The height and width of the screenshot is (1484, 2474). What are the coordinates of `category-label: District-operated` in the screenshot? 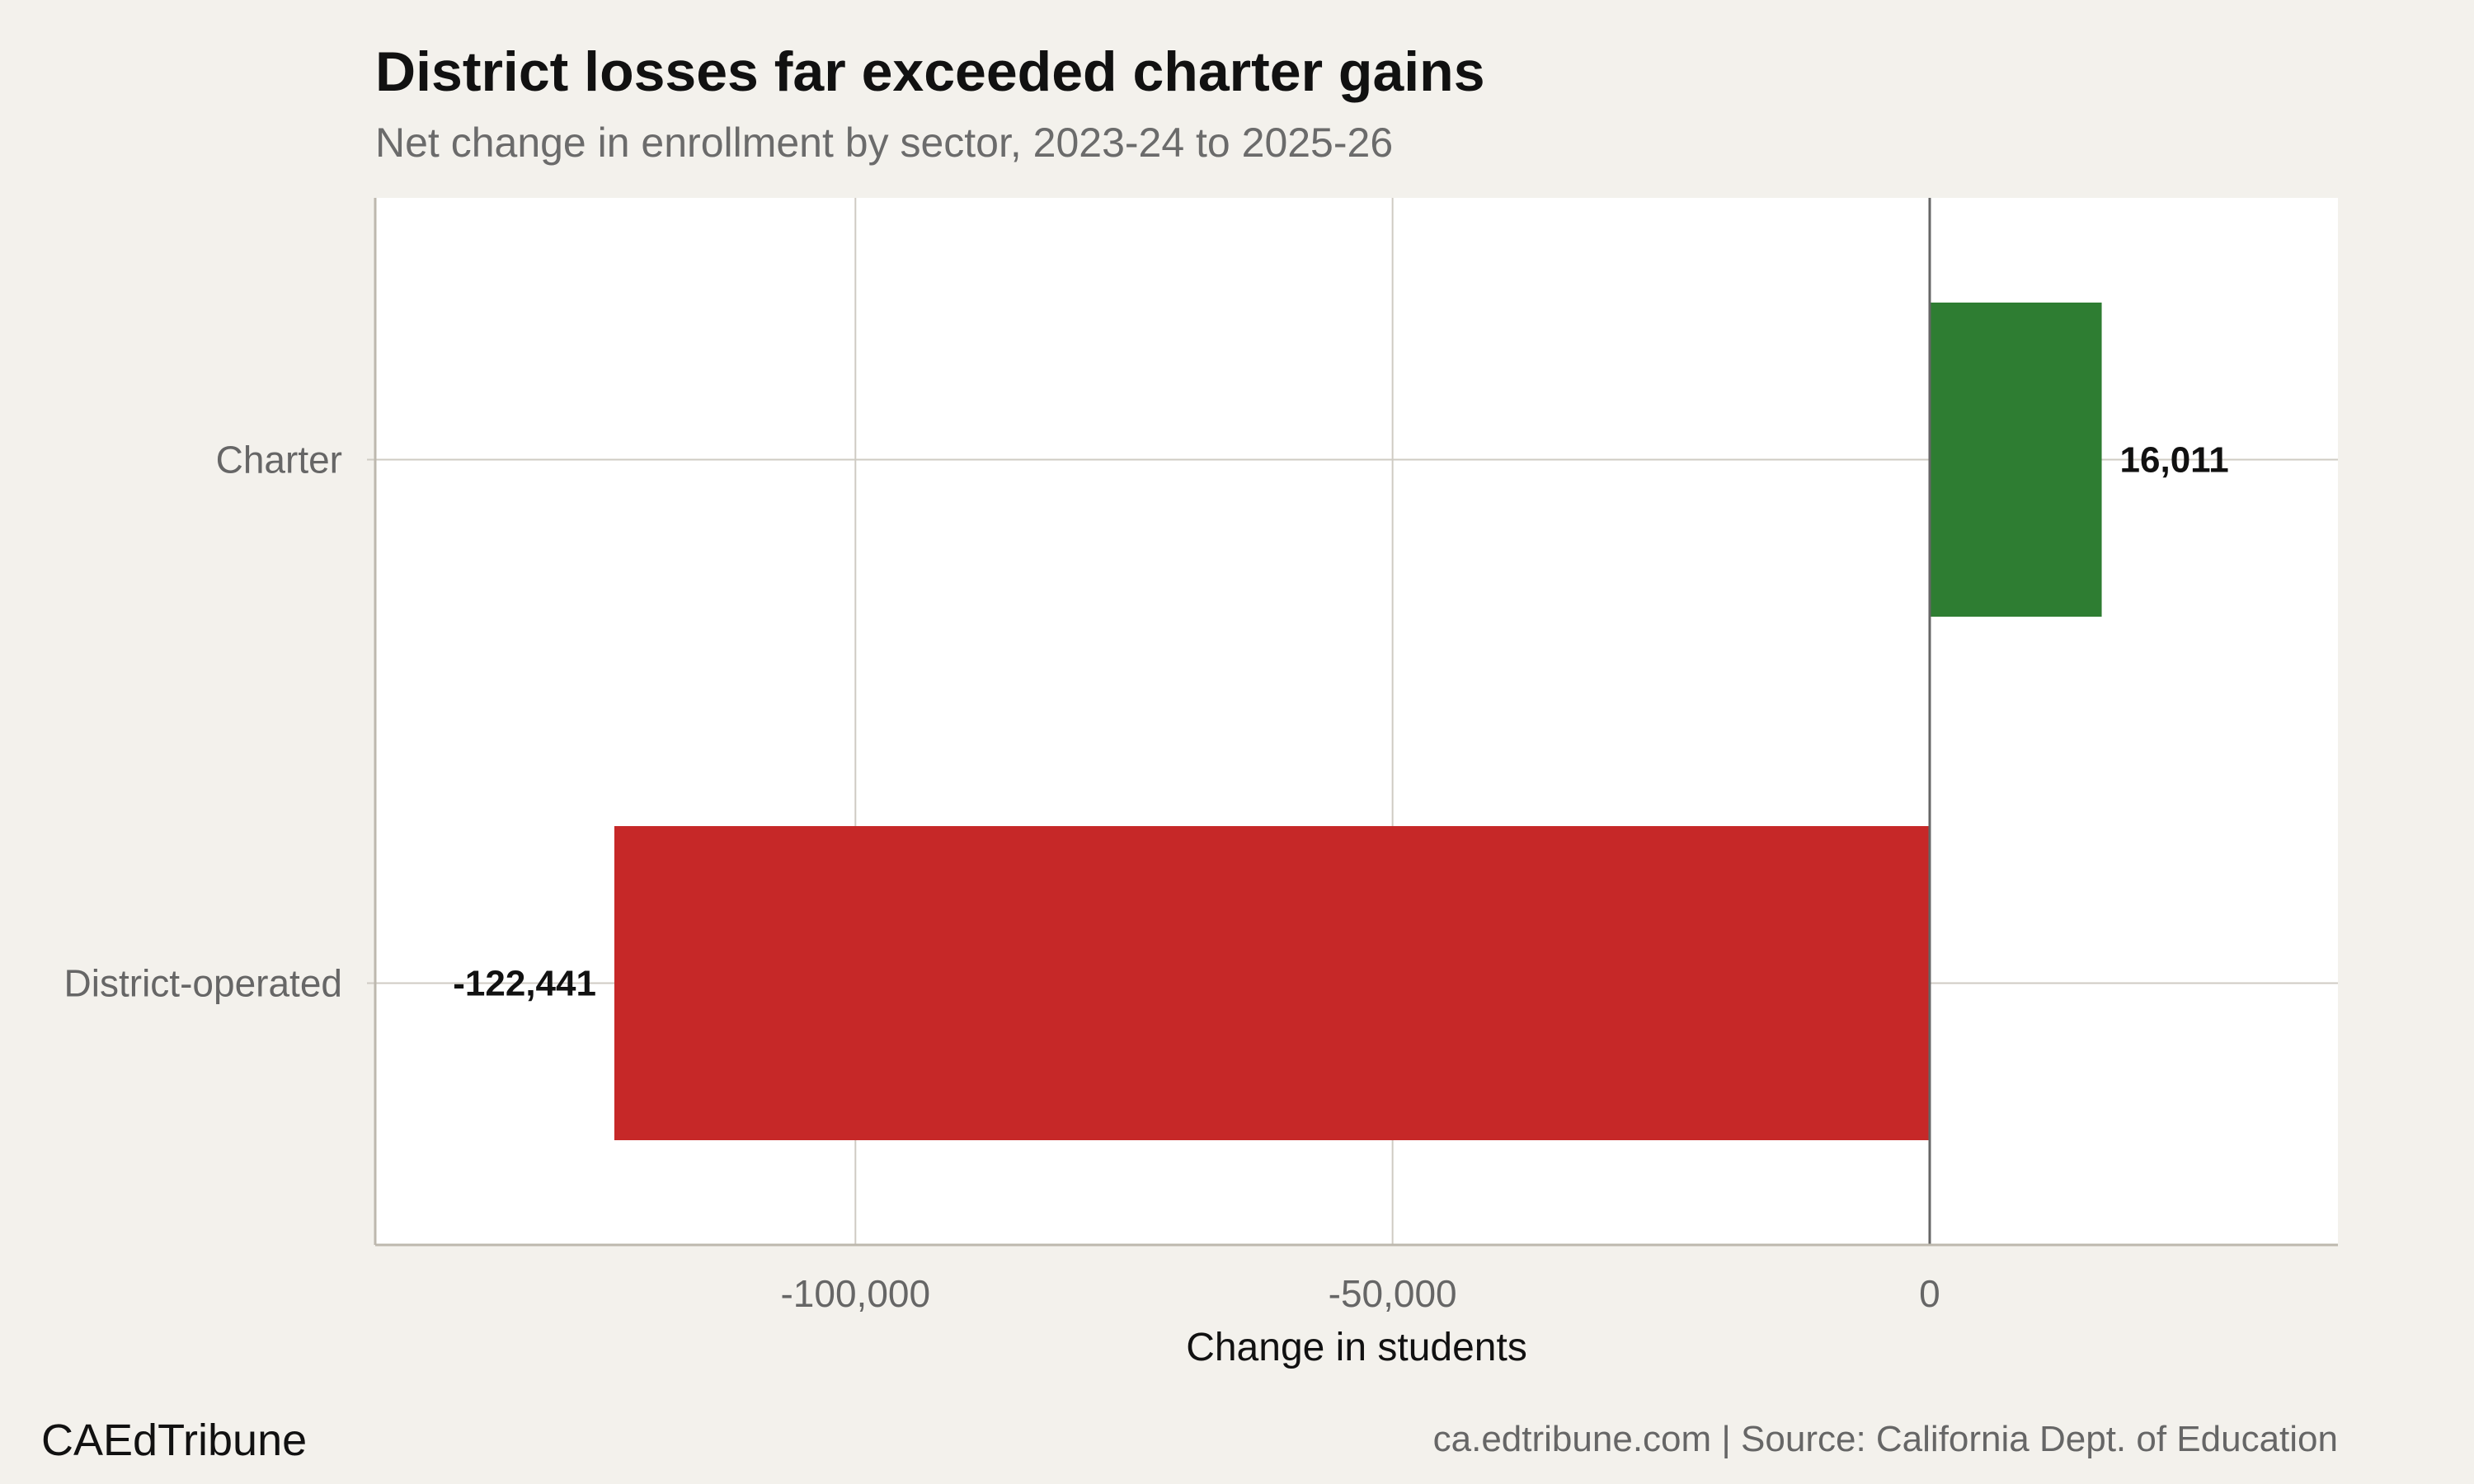 It's located at (203, 983).